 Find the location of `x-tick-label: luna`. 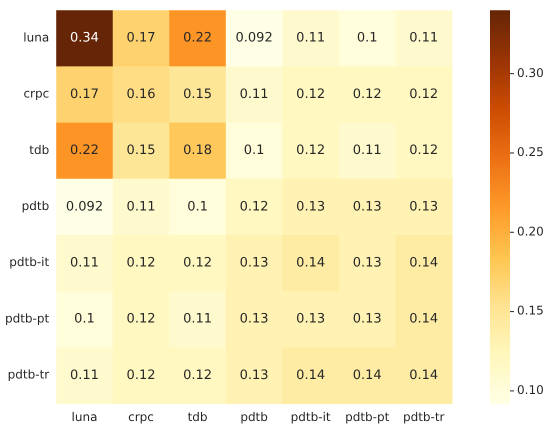

x-tick-label: luna is located at coordinates (85, 417).